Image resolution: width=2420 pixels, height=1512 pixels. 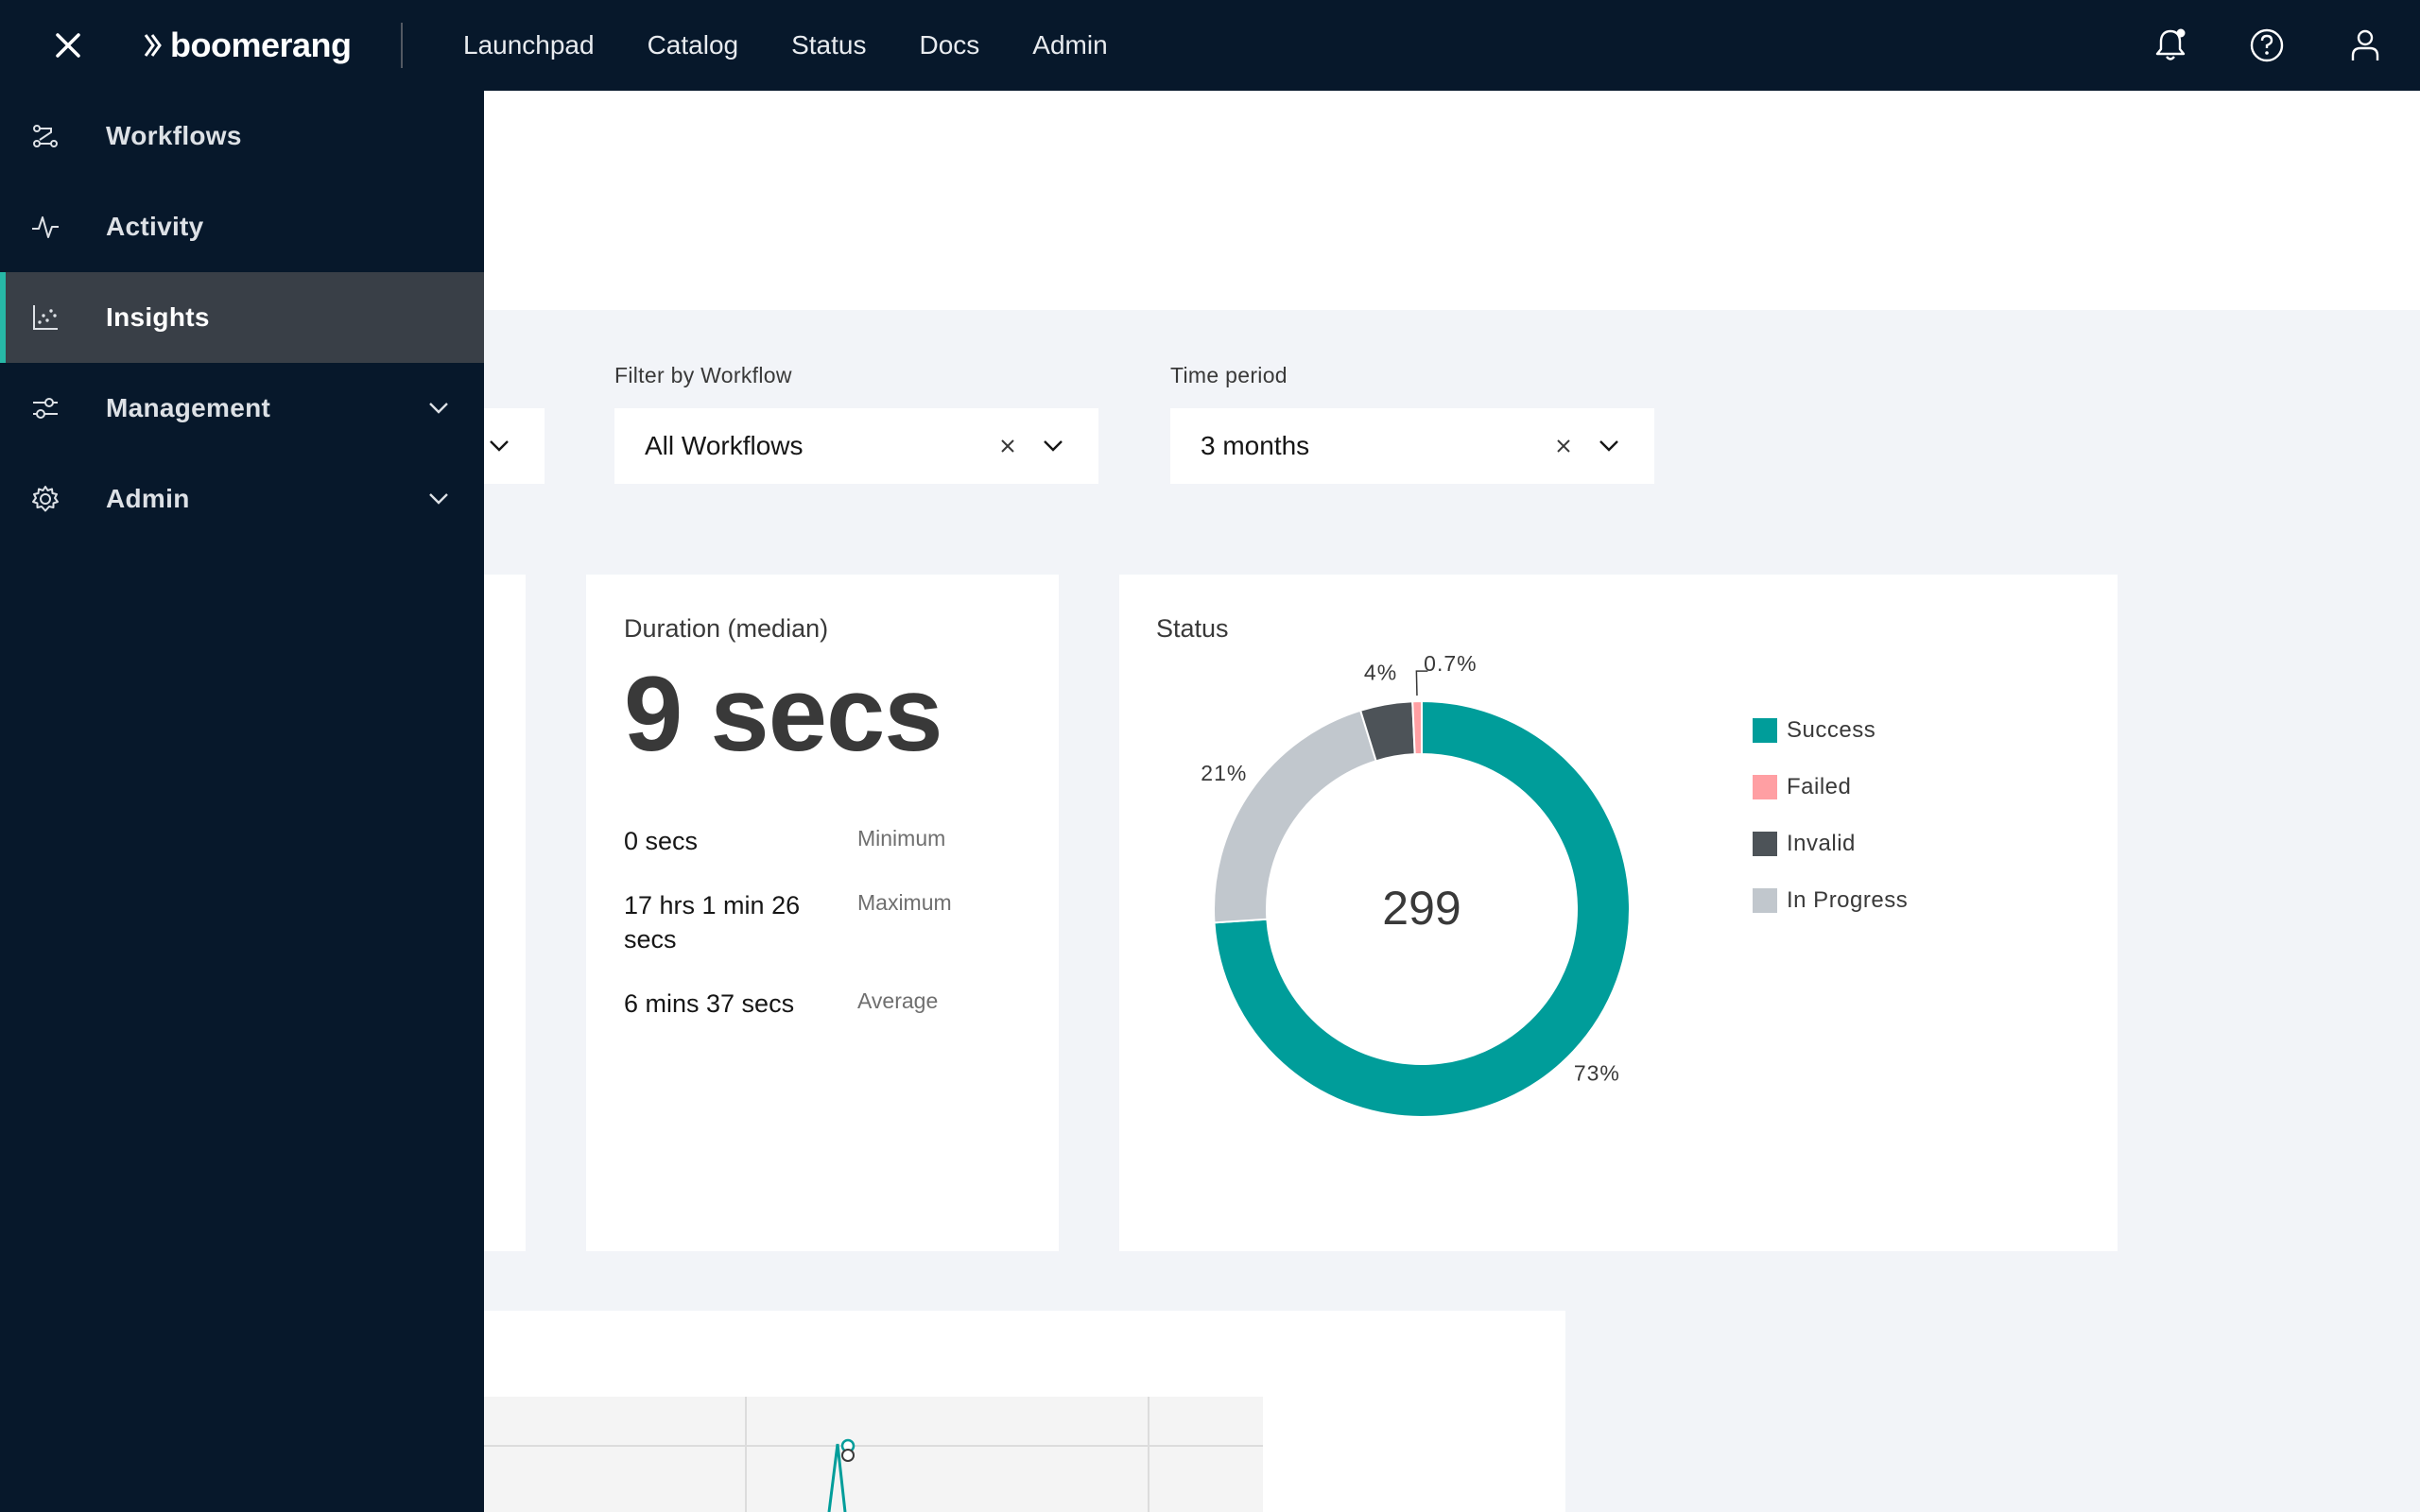 What do you see at coordinates (1831, 730) in the screenshot?
I see `legend-label: Success` at bounding box center [1831, 730].